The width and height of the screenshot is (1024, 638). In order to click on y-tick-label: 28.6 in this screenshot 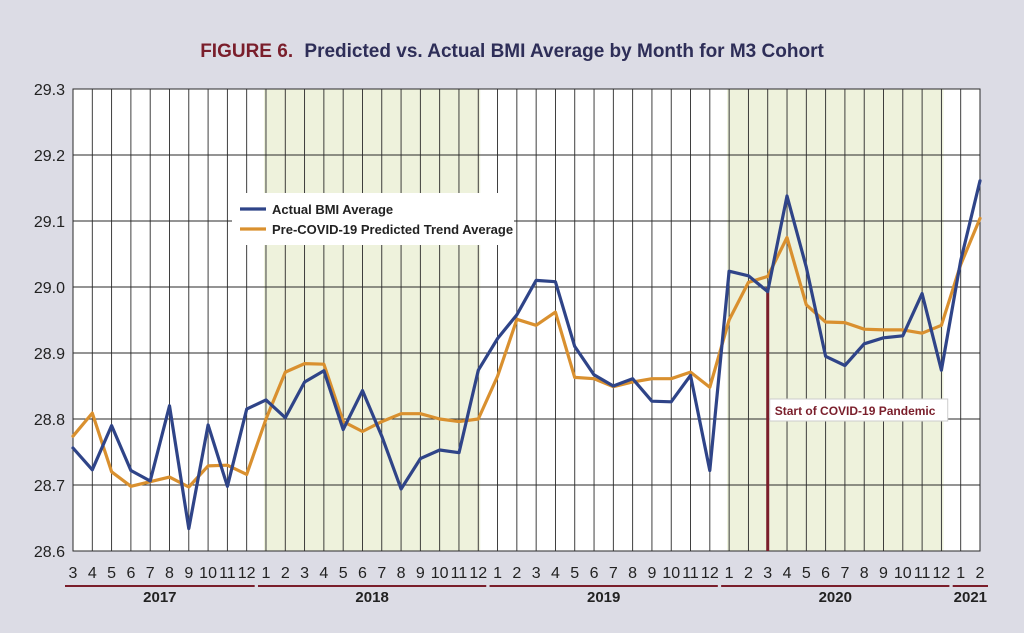, I will do `click(49, 552)`.